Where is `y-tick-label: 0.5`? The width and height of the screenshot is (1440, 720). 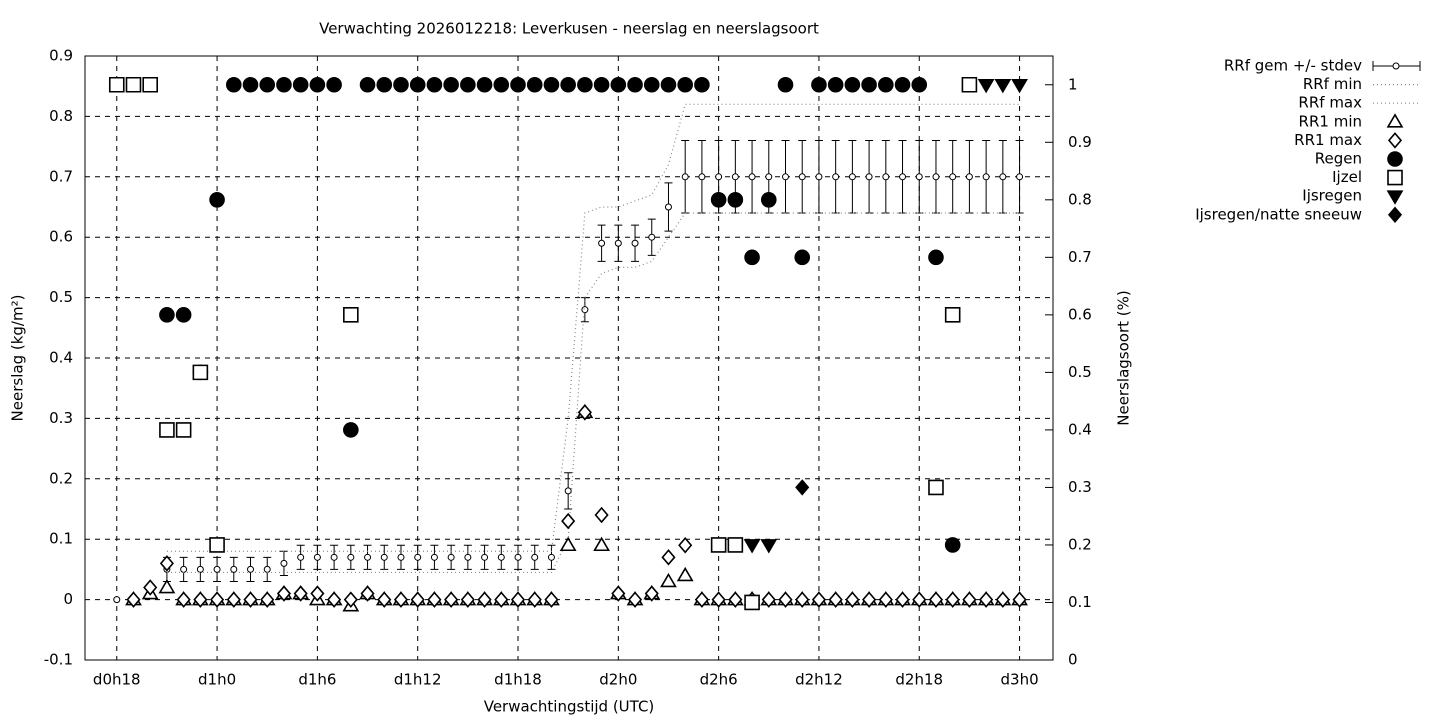
y-tick-label: 0.5 is located at coordinates (61, 297).